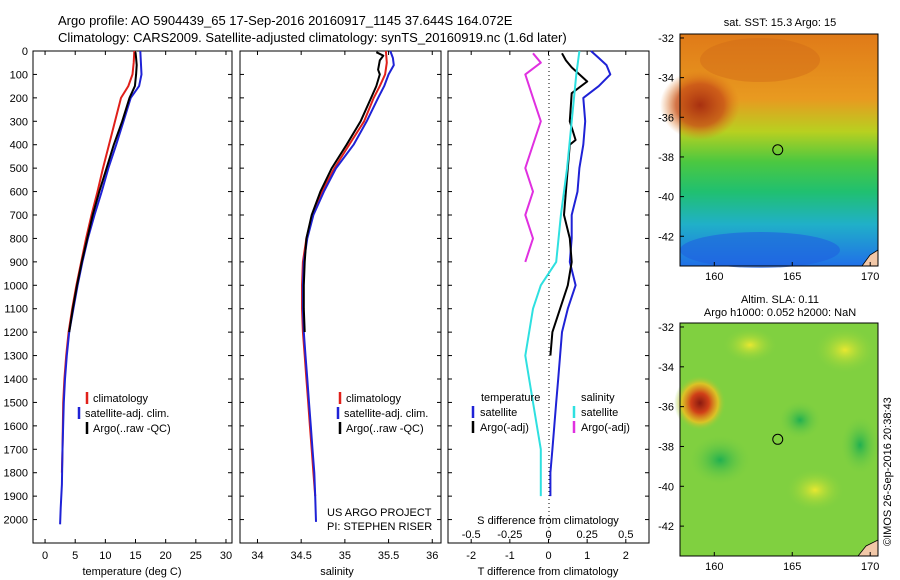  I want to click on sla-map-frame, so click(779, 439).